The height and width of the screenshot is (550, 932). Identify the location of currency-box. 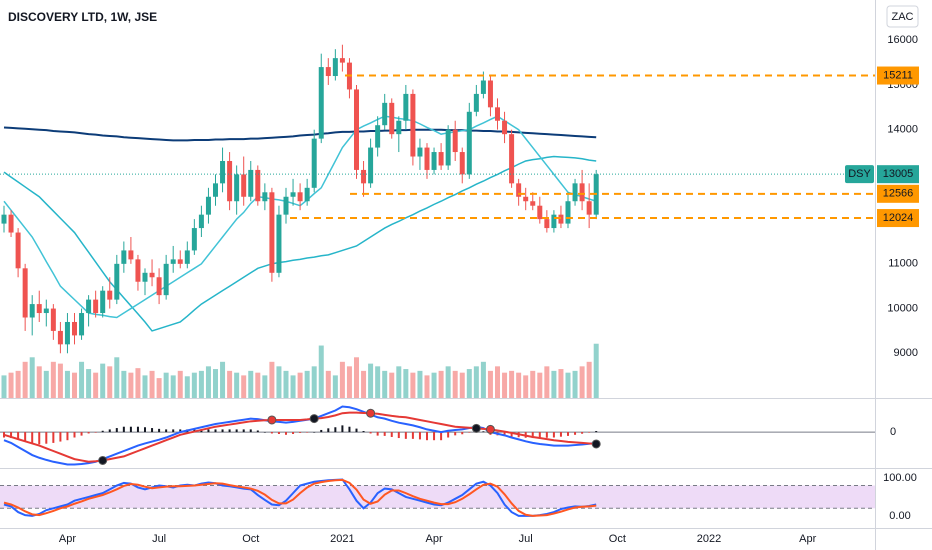
(902, 16).